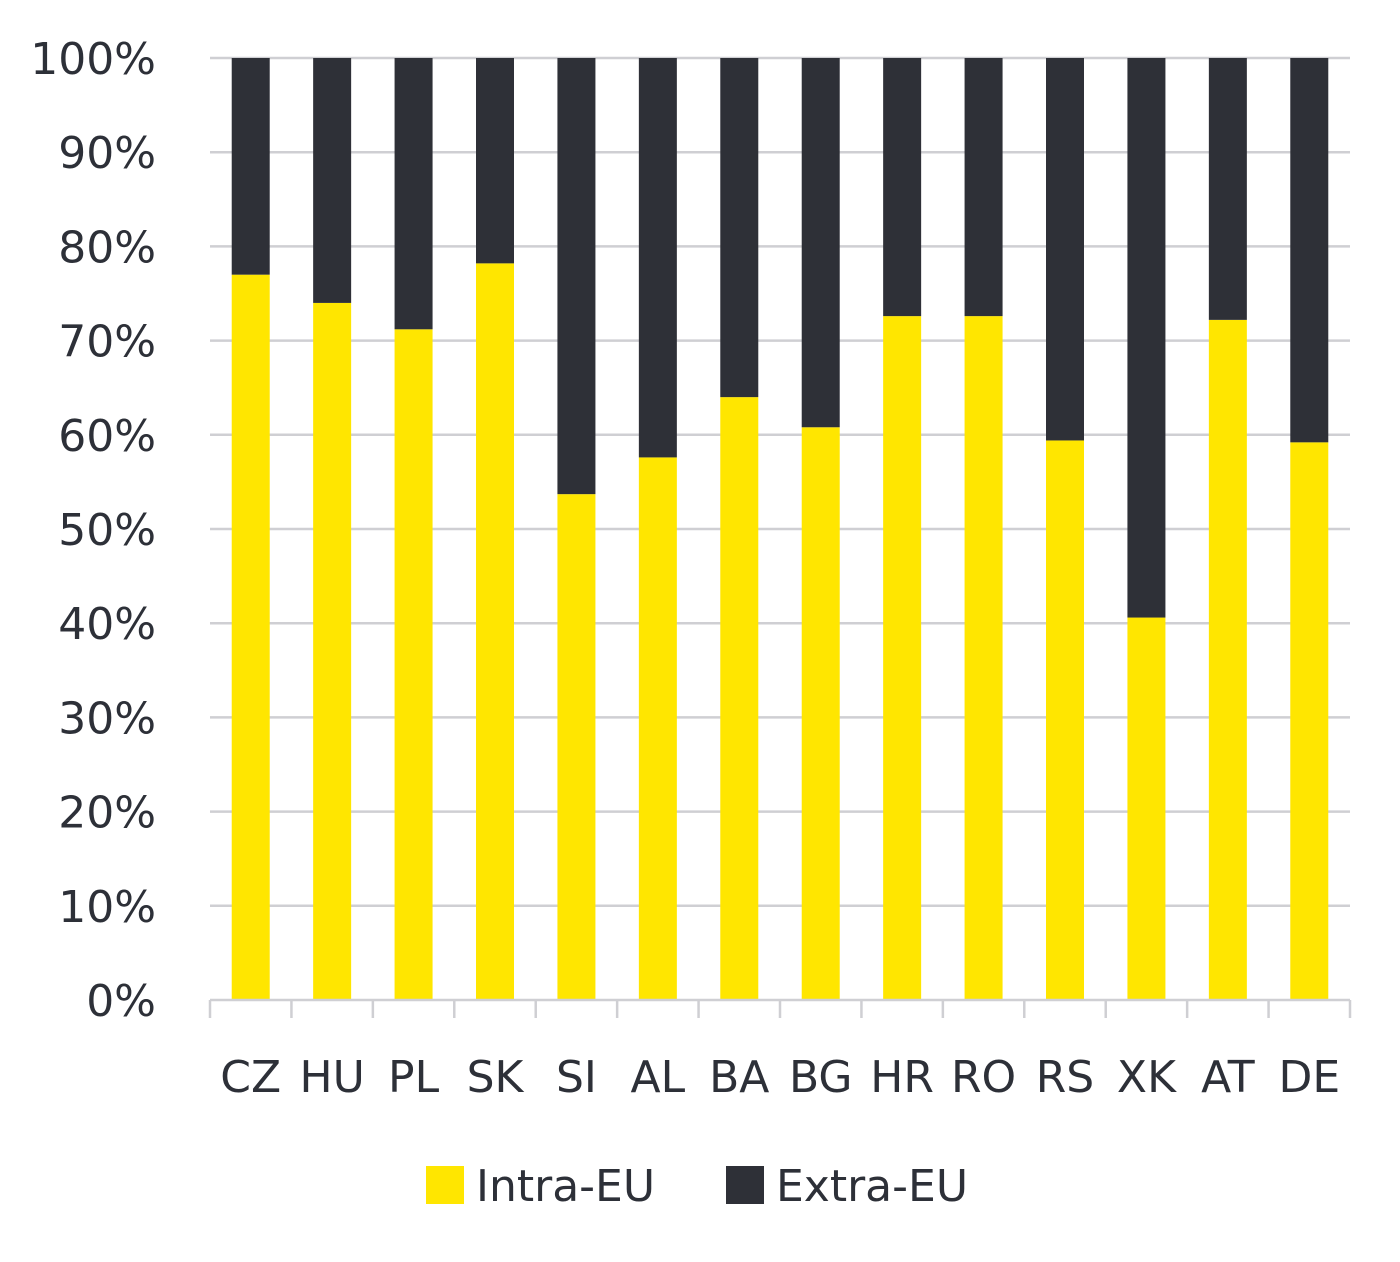  Describe the element at coordinates (658, 1077) in the screenshot. I see `x-category-label: AL` at that location.